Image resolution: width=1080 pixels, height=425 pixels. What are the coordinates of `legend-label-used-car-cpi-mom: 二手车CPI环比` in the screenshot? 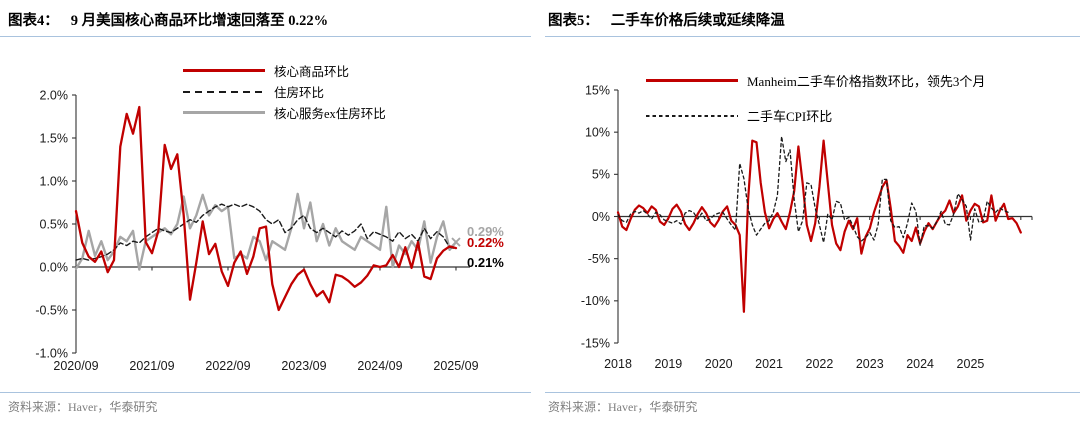 It's located at (790, 116).